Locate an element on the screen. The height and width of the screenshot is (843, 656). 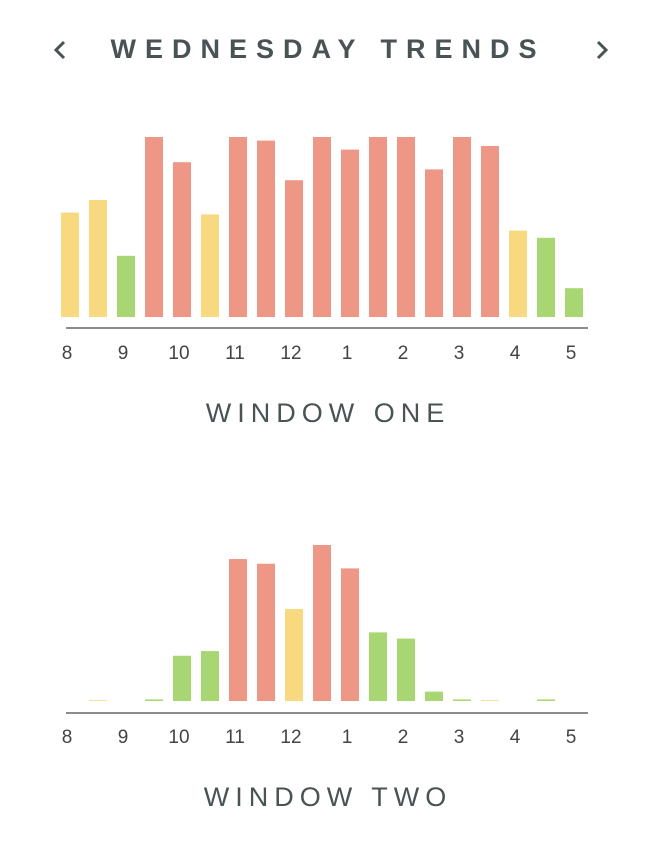
chart-title: WINDOW TWO is located at coordinates (328, 797).